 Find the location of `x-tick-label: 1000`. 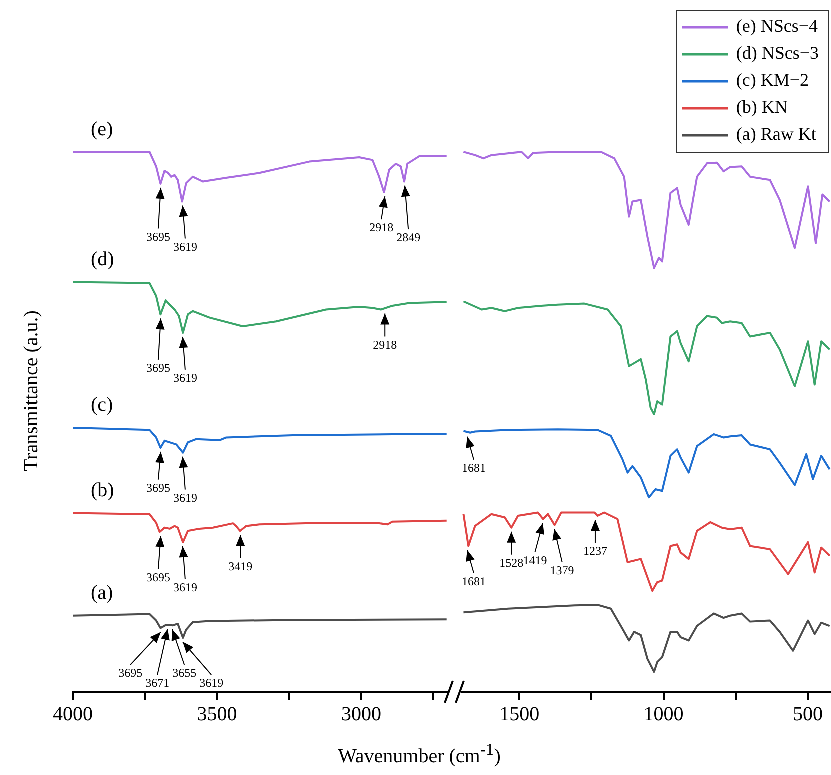

x-tick-label: 1000 is located at coordinates (664, 714).